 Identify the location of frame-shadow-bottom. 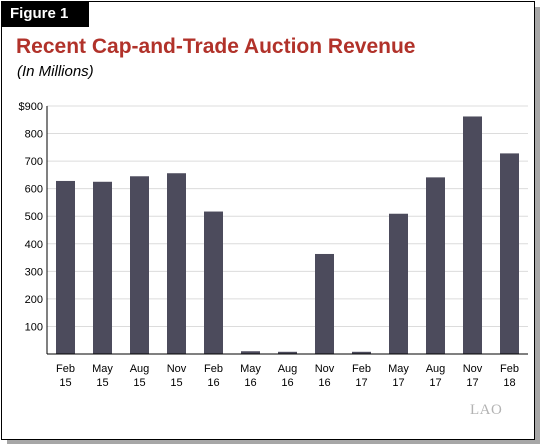
(273, 441).